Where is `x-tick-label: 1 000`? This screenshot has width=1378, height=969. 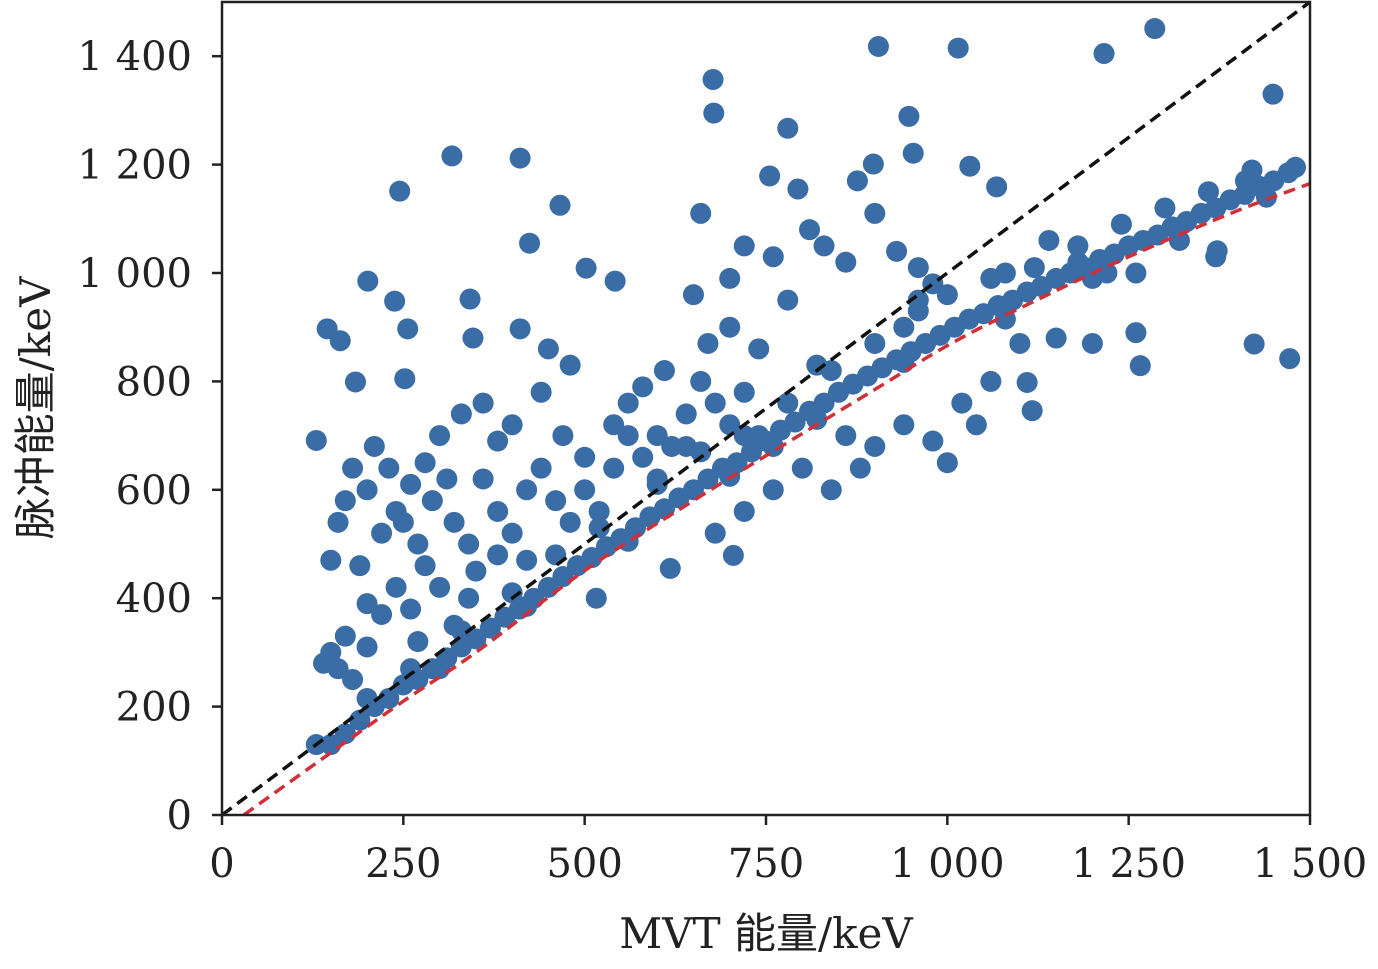
x-tick-label: 1 000 is located at coordinates (947, 864).